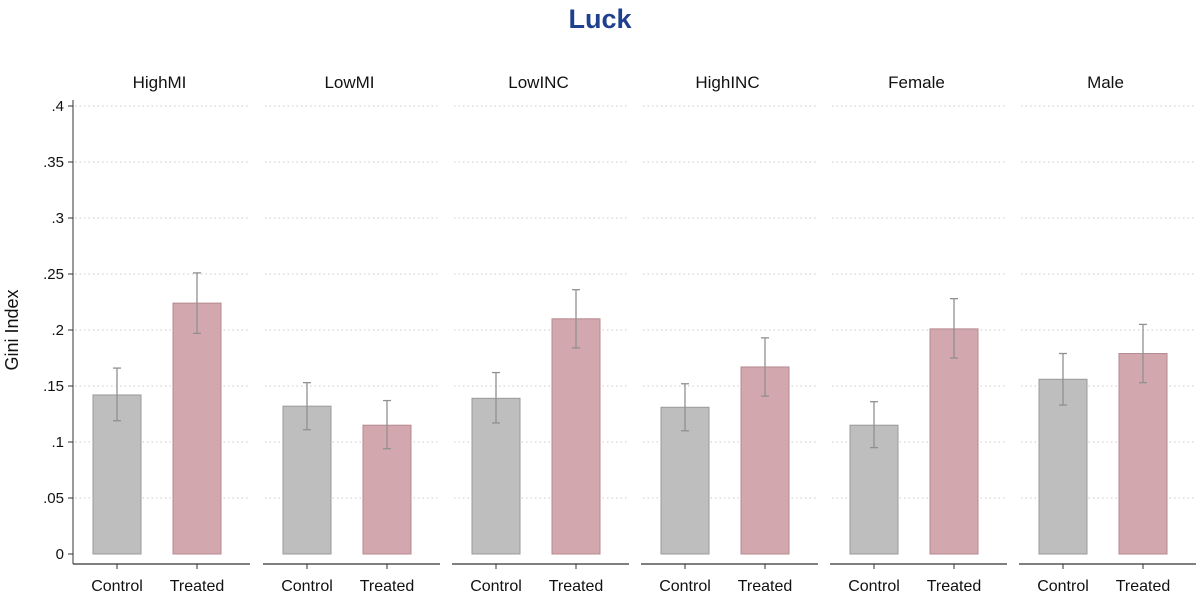 Image resolution: width=1200 pixels, height=597 pixels. What do you see at coordinates (727, 82) in the screenshot?
I see `panel-title: HighINC` at bounding box center [727, 82].